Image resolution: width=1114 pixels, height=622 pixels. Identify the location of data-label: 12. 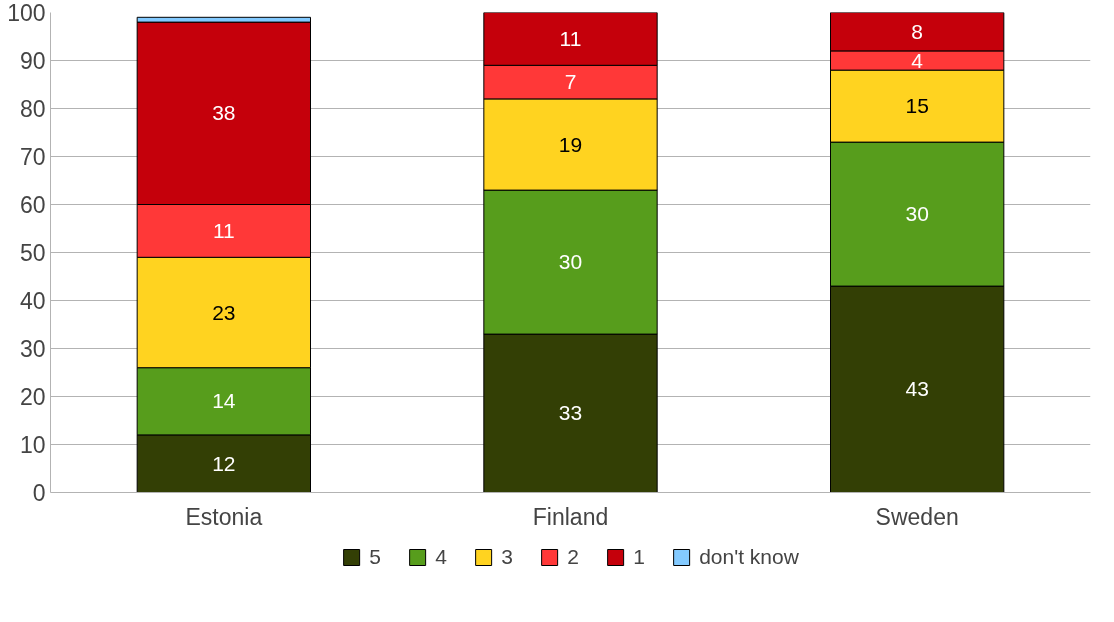
(224, 463).